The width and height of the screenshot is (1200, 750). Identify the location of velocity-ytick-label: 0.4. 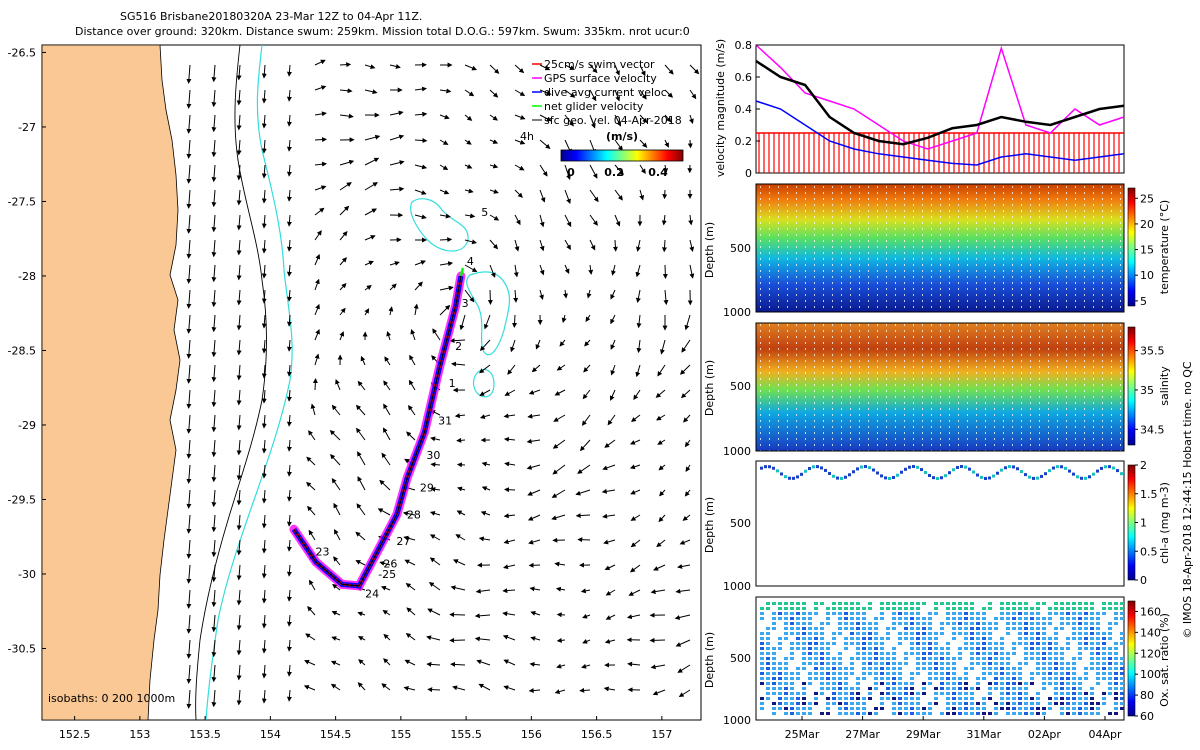
(744, 109).